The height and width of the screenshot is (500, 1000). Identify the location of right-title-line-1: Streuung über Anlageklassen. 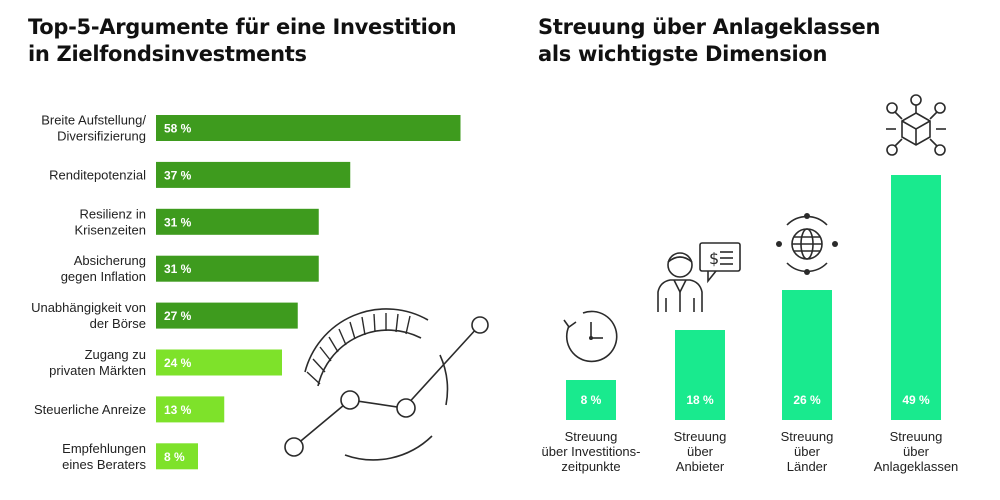
(709, 27).